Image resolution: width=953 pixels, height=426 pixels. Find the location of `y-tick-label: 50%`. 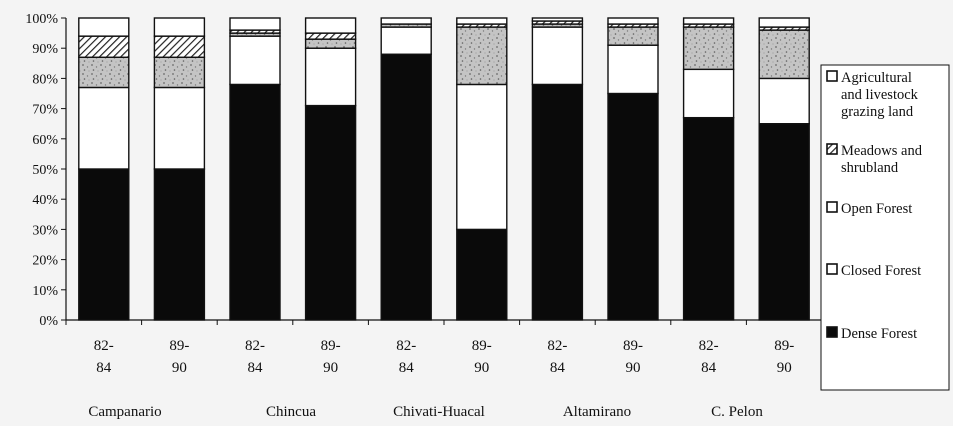

y-tick-label: 50% is located at coordinates (45, 170).